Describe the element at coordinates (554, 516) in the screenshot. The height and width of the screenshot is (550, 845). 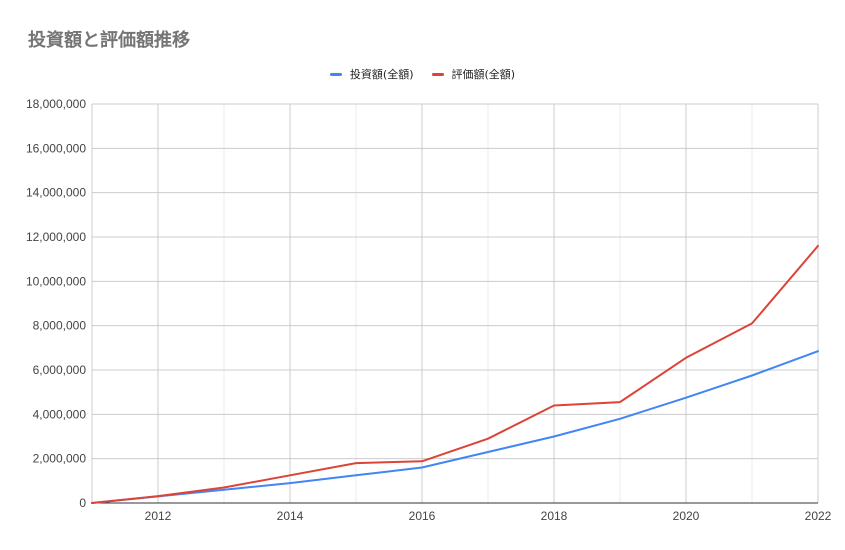
I see `x-tick-label: 2018` at that location.